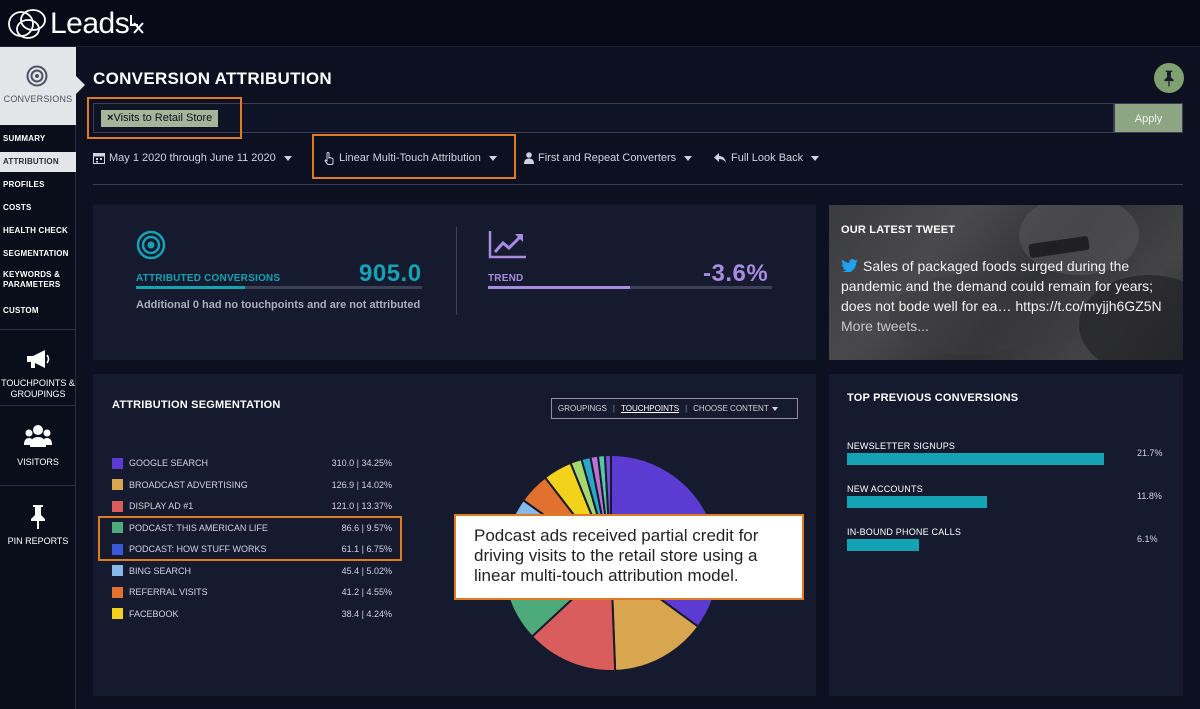 The image size is (1200, 709). I want to click on trend-progress-track, so click(630, 287).